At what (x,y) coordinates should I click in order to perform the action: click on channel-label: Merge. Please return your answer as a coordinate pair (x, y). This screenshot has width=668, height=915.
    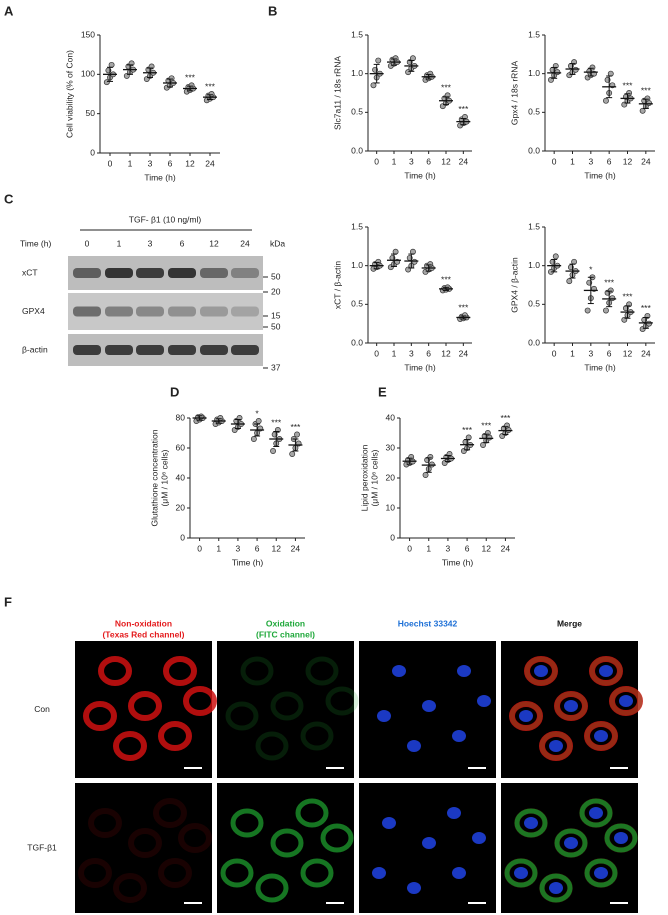
    Looking at the image, I should click on (569, 623).